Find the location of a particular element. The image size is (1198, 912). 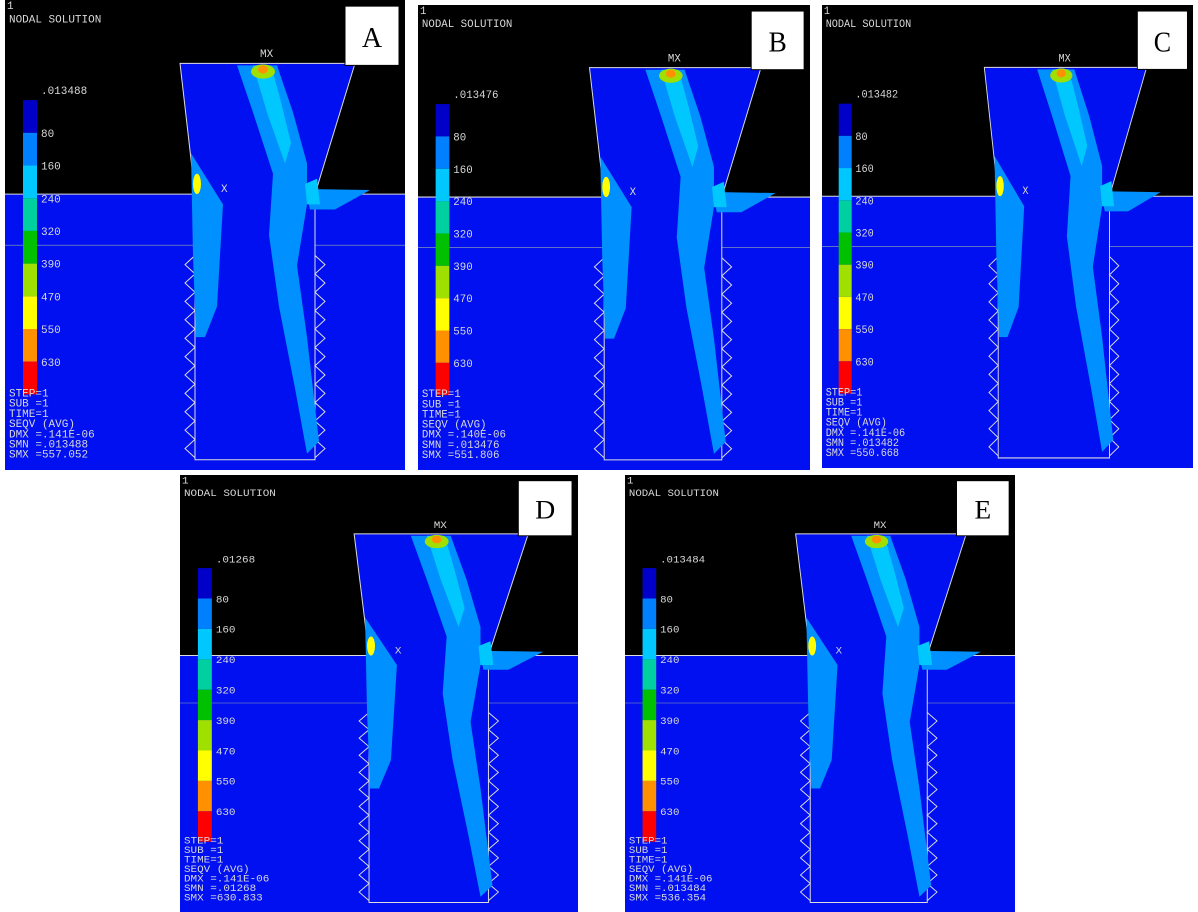

stat-line: SMX =550.668 is located at coordinates (862, 454).